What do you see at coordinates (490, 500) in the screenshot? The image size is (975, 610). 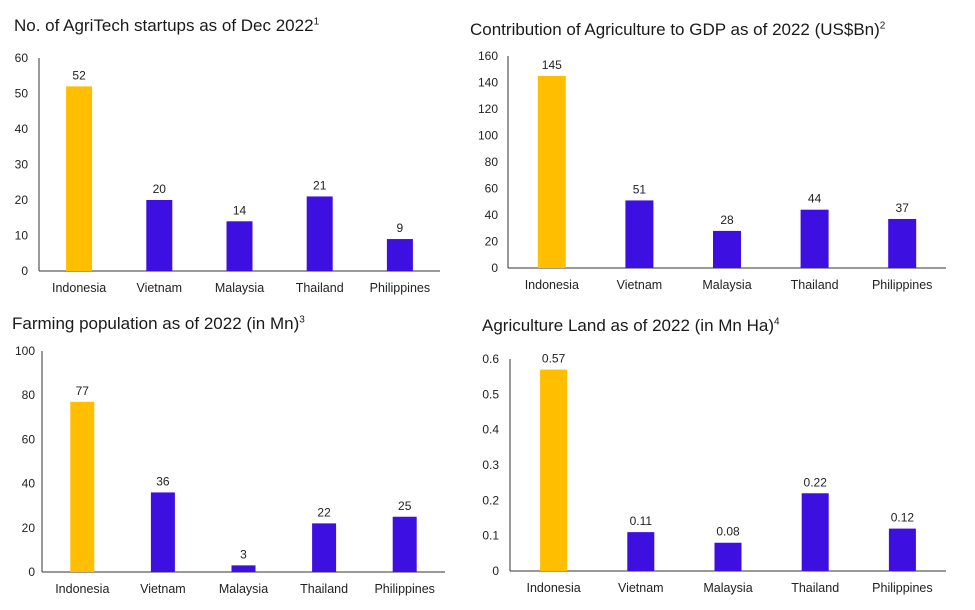 I see `chart-4-y-tick-label: 0.2` at bounding box center [490, 500].